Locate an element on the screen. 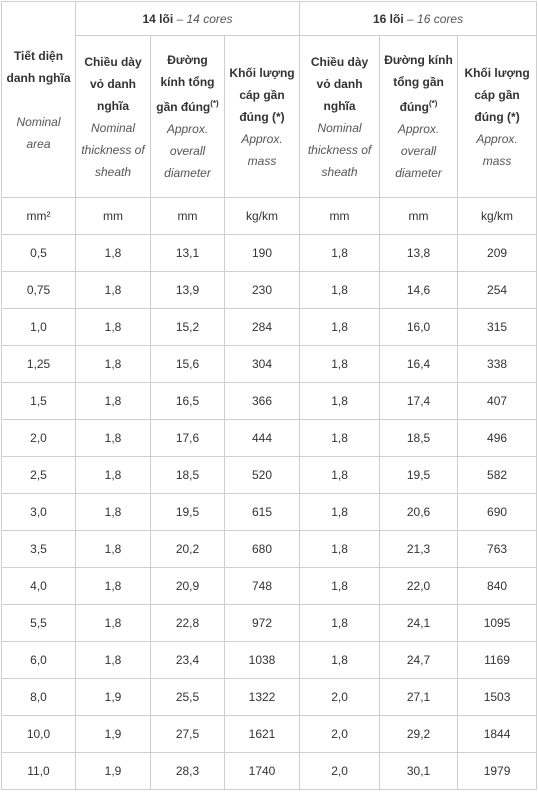  data-cell: 1,25 is located at coordinates (38, 364).